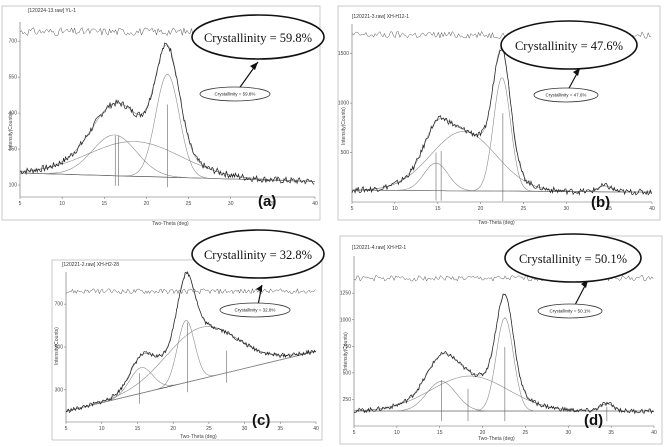 The image size is (665, 447). What do you see at coordinates (261, 420) in the screenshot?
I see `panel-c-label: (c)` at bounding box center [261, 420].